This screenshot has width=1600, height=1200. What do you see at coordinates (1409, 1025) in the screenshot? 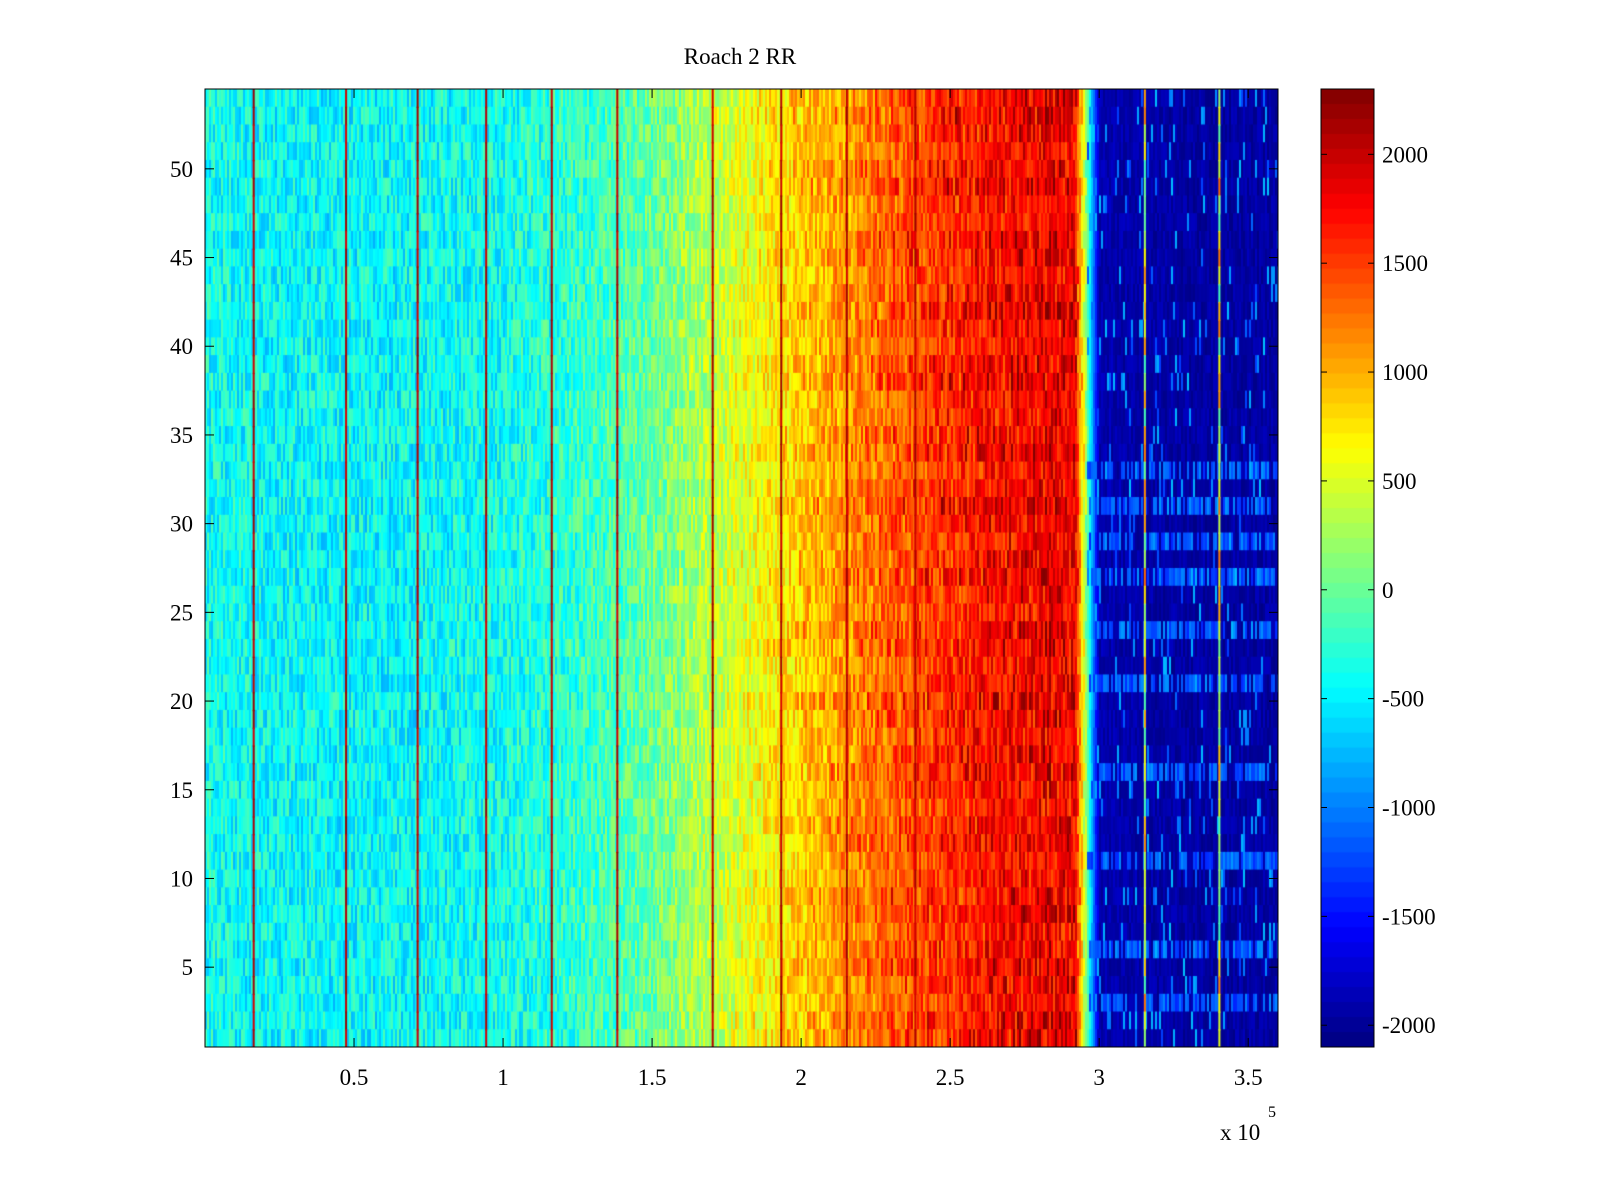
I see `colorbar-tick-label: -2000` at bounding box center [1409, 1025].